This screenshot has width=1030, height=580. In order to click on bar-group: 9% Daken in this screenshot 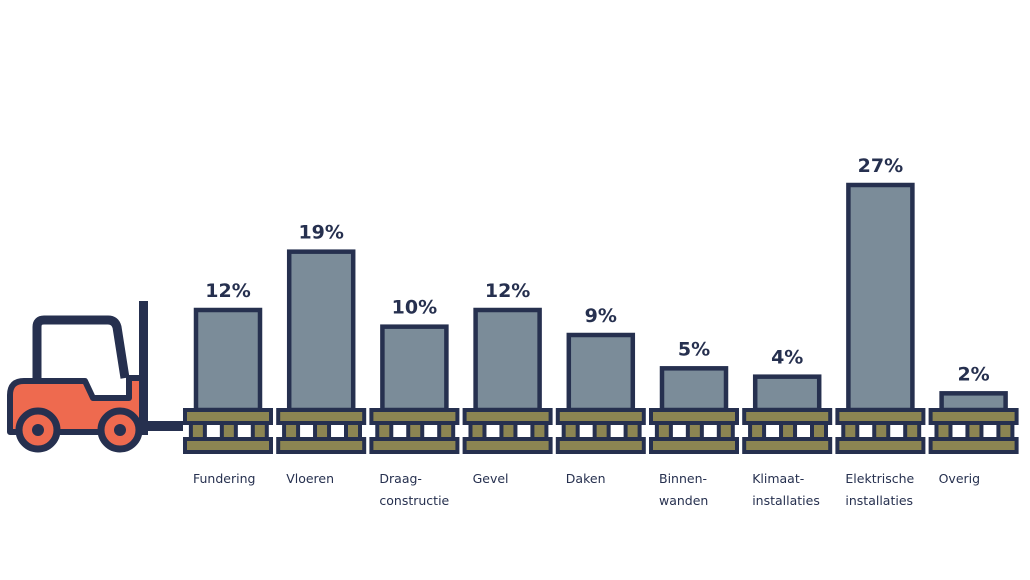, I will do `click(600, 395)`.